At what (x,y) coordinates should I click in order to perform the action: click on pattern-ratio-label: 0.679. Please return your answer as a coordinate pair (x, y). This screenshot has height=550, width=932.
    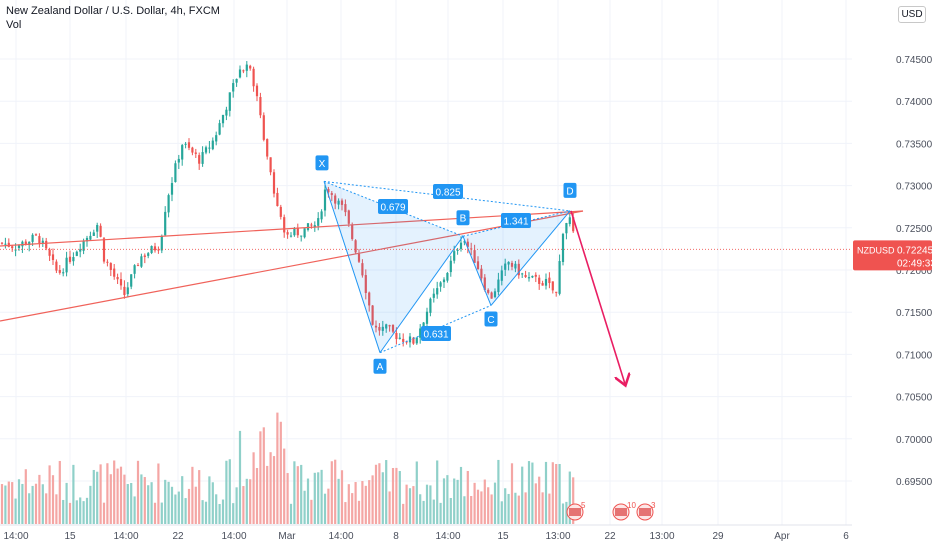
    Looking at the image, I should click on (392, 208).